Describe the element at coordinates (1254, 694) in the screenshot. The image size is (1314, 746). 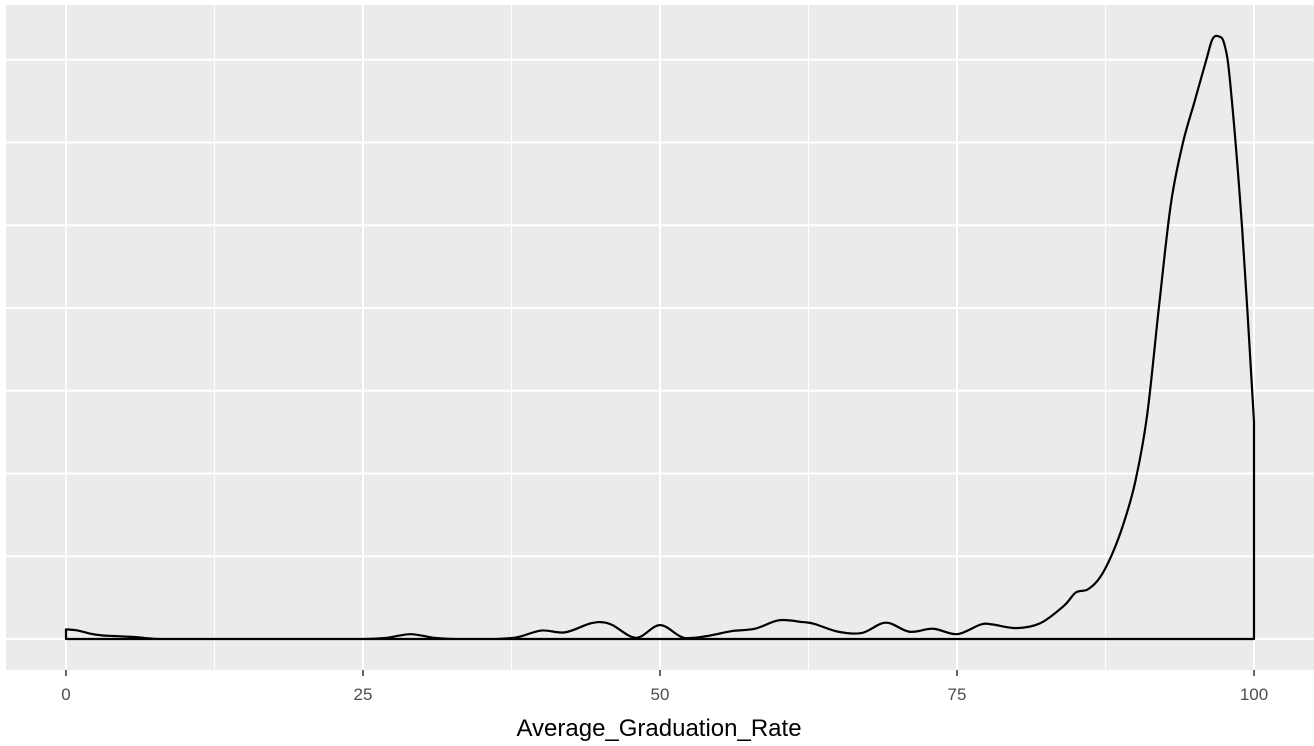
I see `x-tick-label-100: 100` at that location.